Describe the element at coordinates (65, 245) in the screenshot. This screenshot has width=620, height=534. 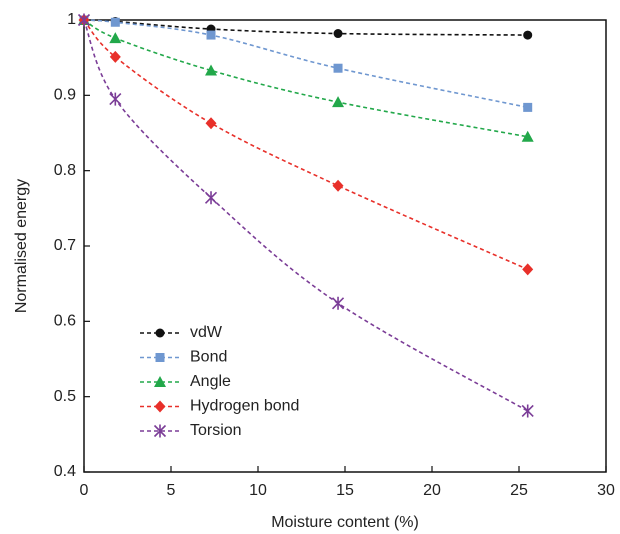
I see `y-tick-label: 0.7` at that location.